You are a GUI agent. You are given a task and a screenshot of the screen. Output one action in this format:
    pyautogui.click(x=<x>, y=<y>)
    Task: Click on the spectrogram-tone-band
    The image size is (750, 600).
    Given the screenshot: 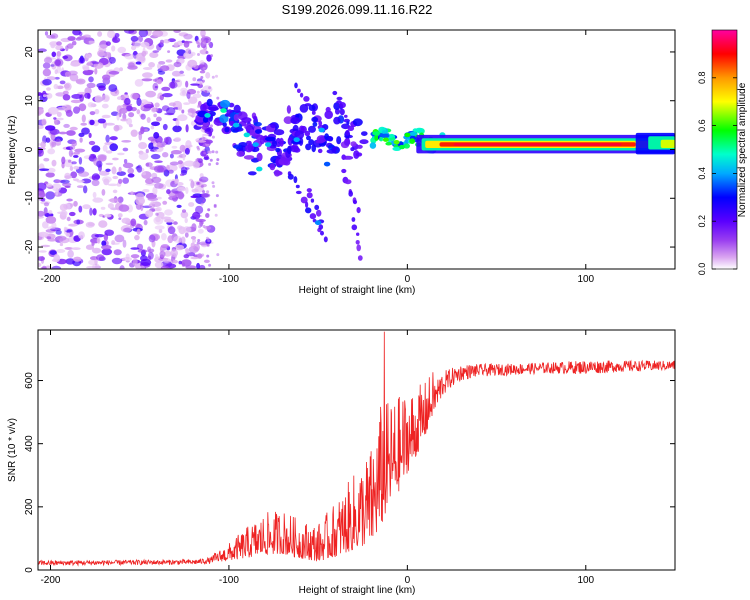 What is the action you would take?
    pyautogui.click(x=537, y=144)
    